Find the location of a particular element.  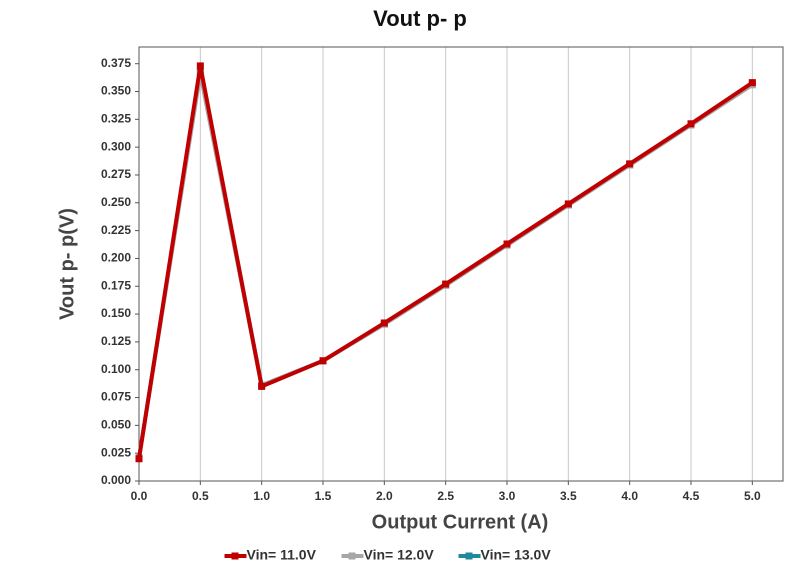

x-tick-label: 2.0 is located at coordinates (384, 496).